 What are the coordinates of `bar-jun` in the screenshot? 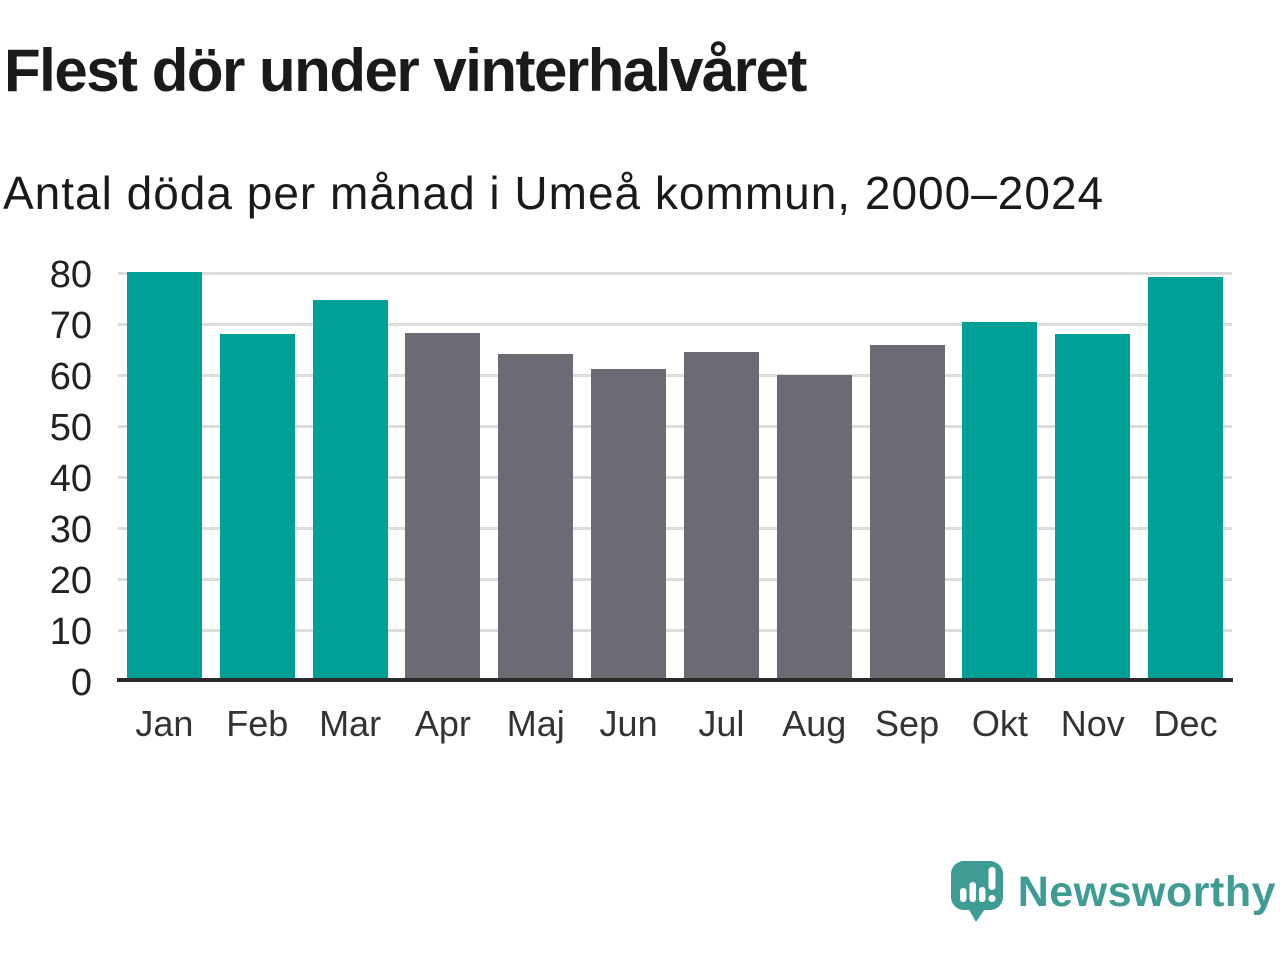 It's located at (629, 524).